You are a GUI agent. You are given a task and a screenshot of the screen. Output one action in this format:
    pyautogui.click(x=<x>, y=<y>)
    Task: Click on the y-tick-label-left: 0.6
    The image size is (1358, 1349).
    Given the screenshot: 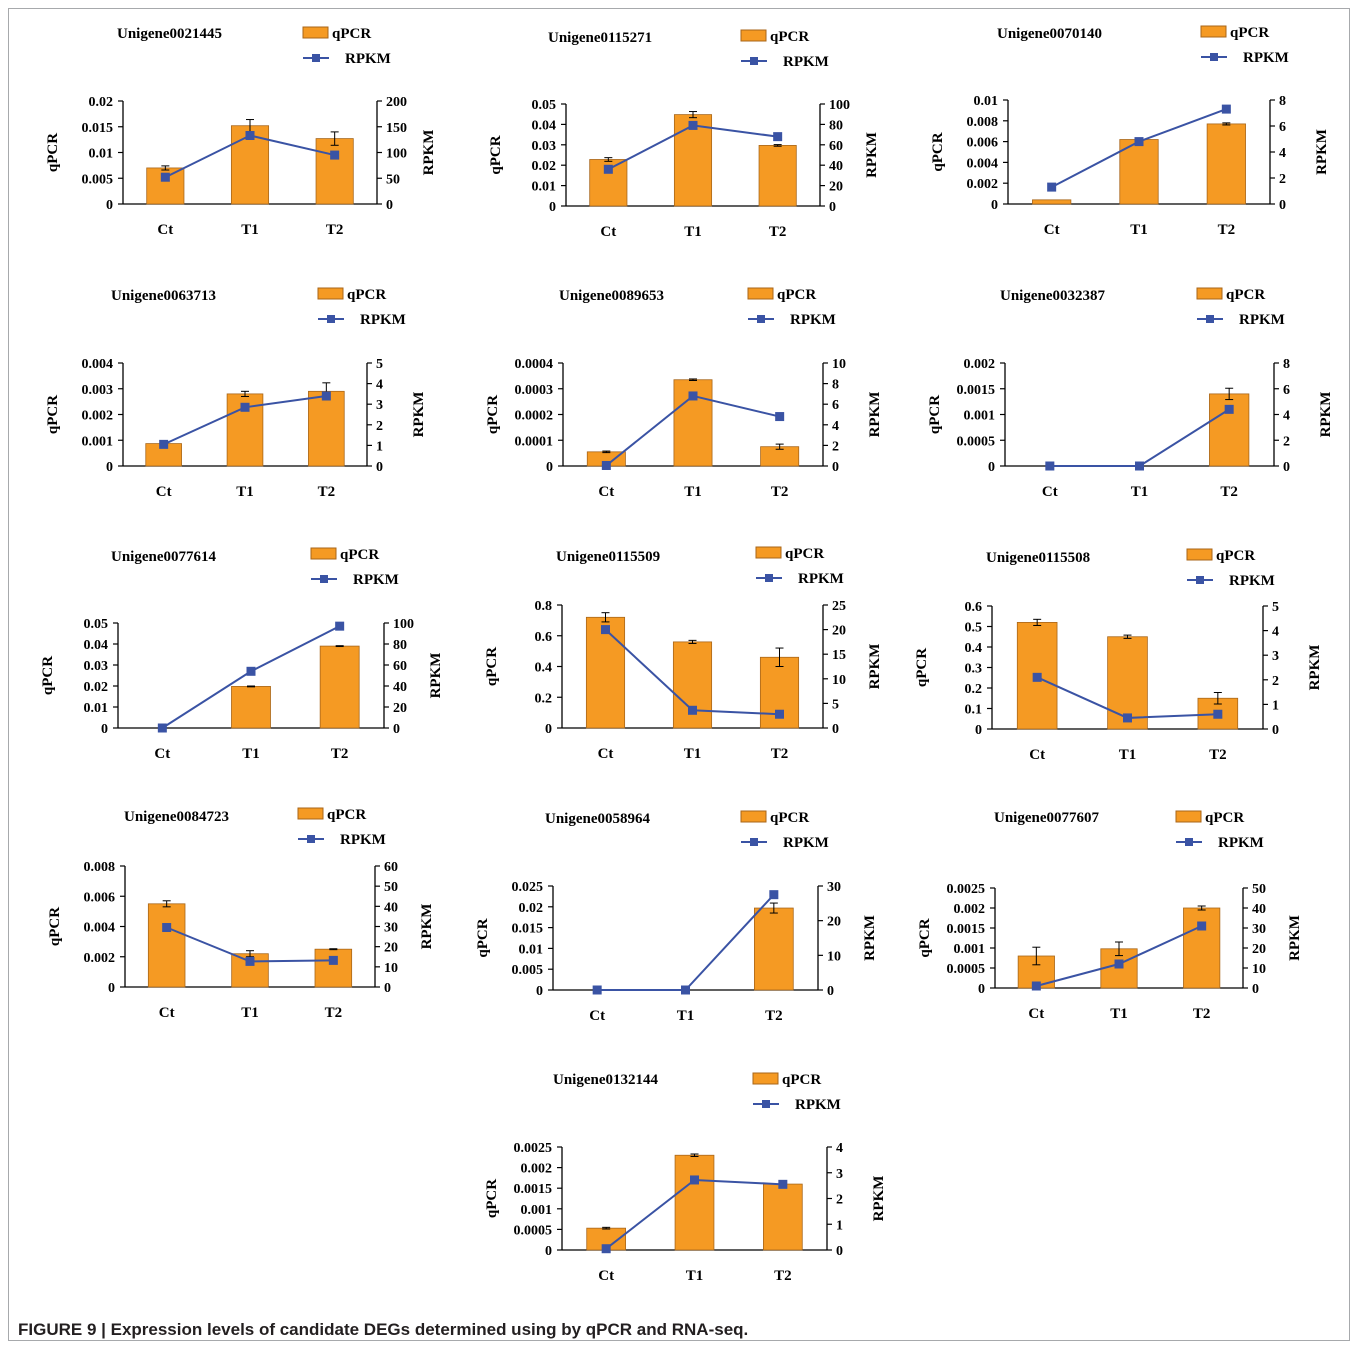 What is the action you would take?
    pyautogui.click(x=974, y=607)
    